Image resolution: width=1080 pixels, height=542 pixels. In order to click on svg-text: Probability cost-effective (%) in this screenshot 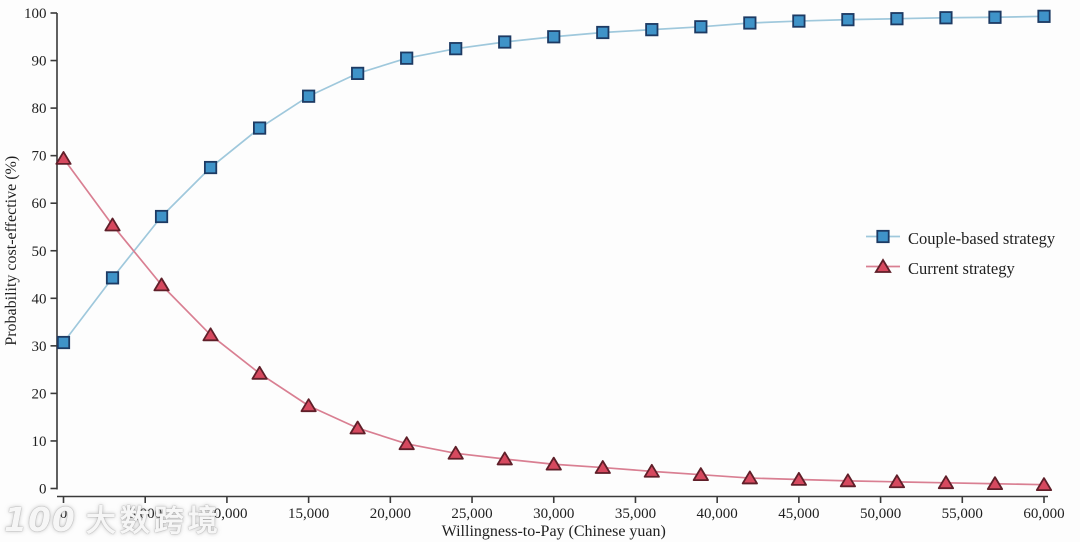, I will do `click(11, 251)`.